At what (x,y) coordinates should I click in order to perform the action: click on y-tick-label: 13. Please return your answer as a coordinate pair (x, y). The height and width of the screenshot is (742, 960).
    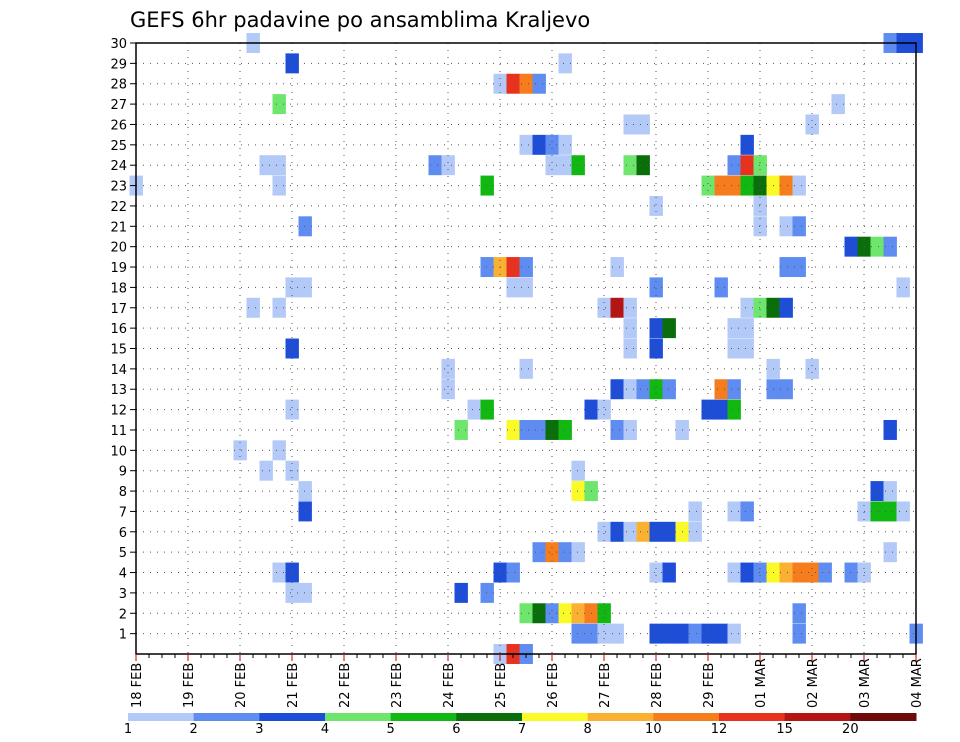
    Looking at the image, I should click on (118, 390).